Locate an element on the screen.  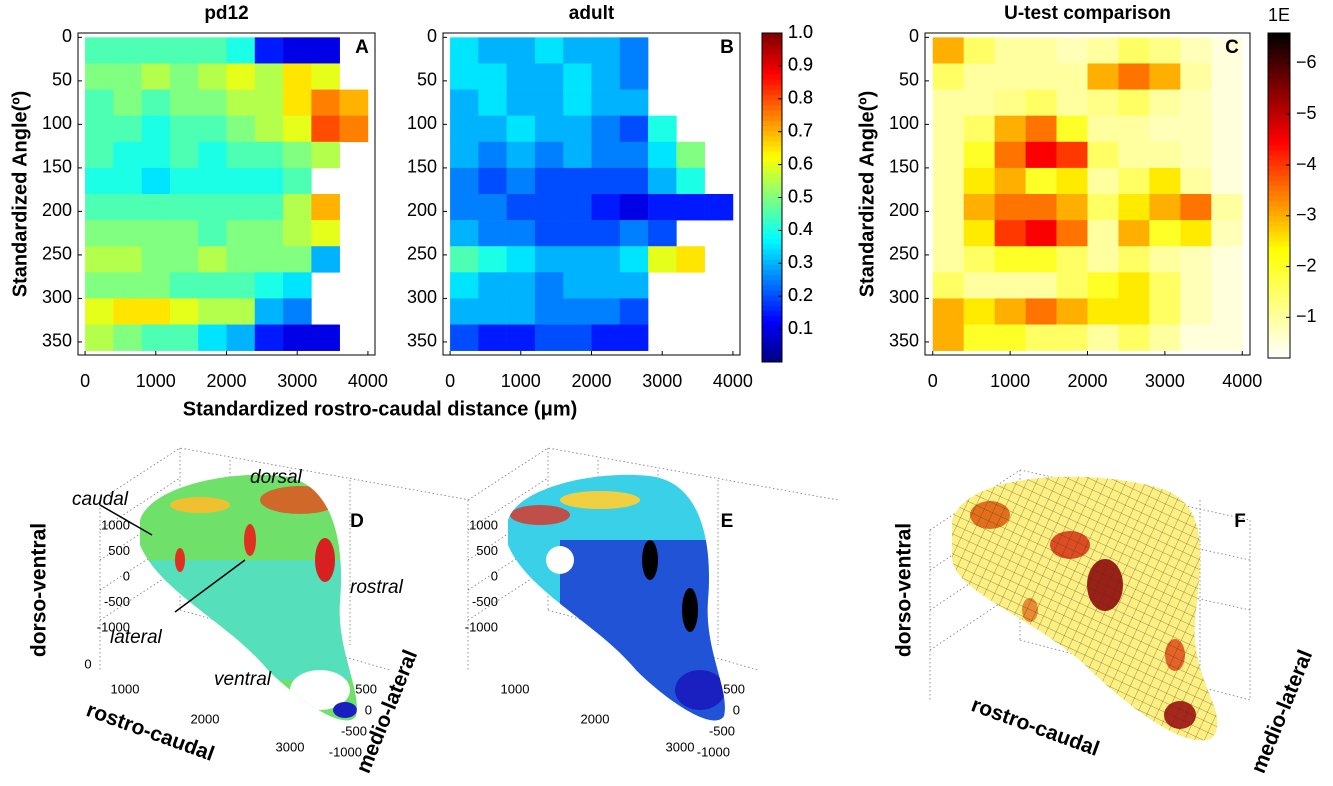
colorbar-tick-label: 0.6 is located at coordinates (800, 163).